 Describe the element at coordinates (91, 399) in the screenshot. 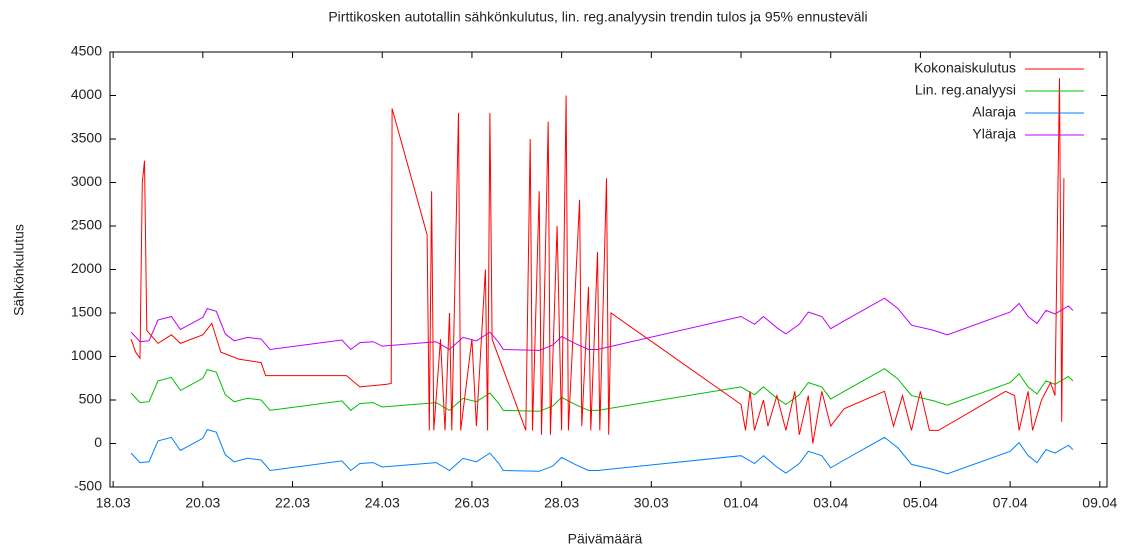

I see `y-tick-label: 500` at that location.